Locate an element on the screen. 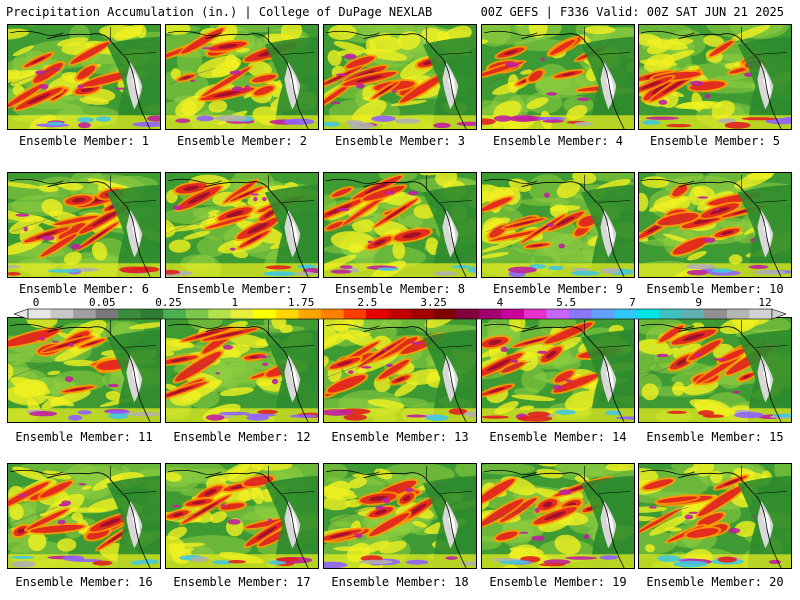 The width and height of the screenshot is (800, 600). ensemble-member-label: Ensemble Member: 3 is located at coordinates (400, 141).